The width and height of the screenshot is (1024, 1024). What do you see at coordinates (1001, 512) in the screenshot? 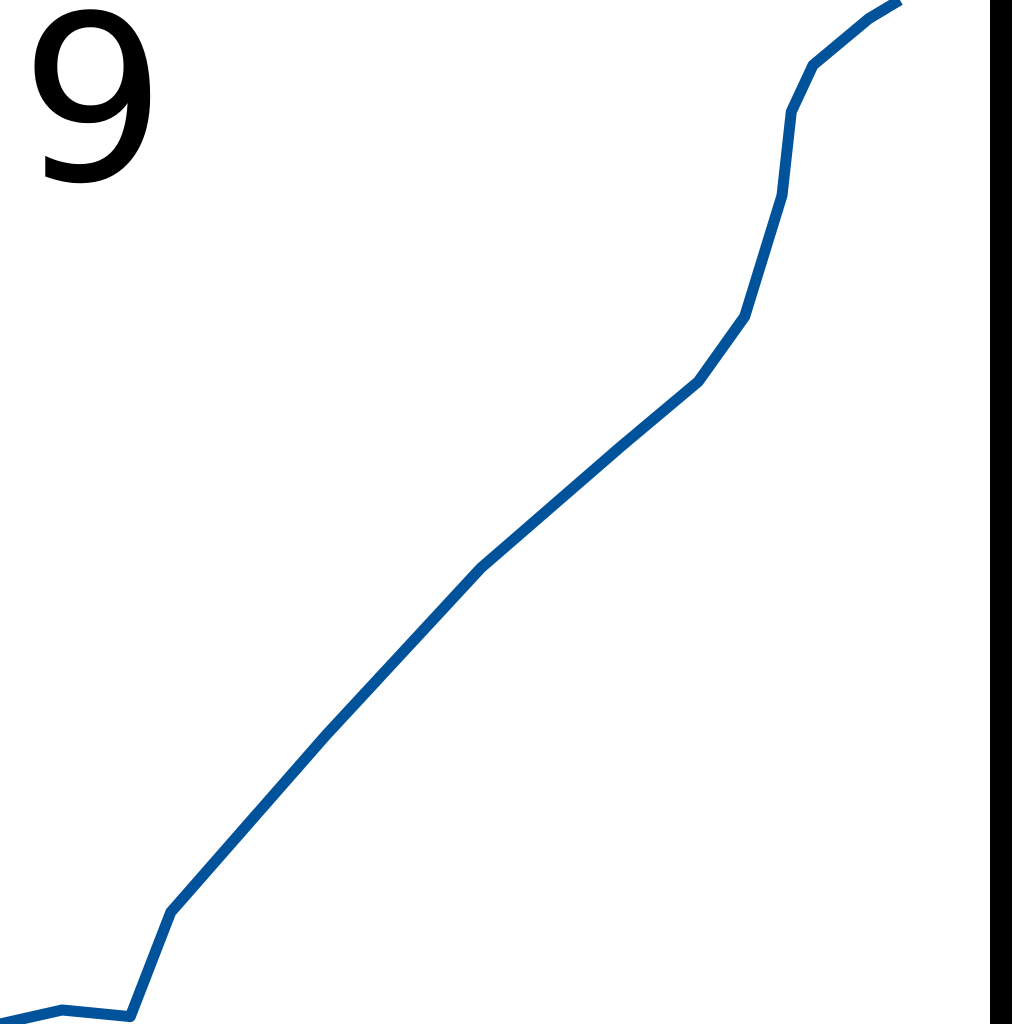
I see `right-axis-line` at bounding box center [1001, 512].